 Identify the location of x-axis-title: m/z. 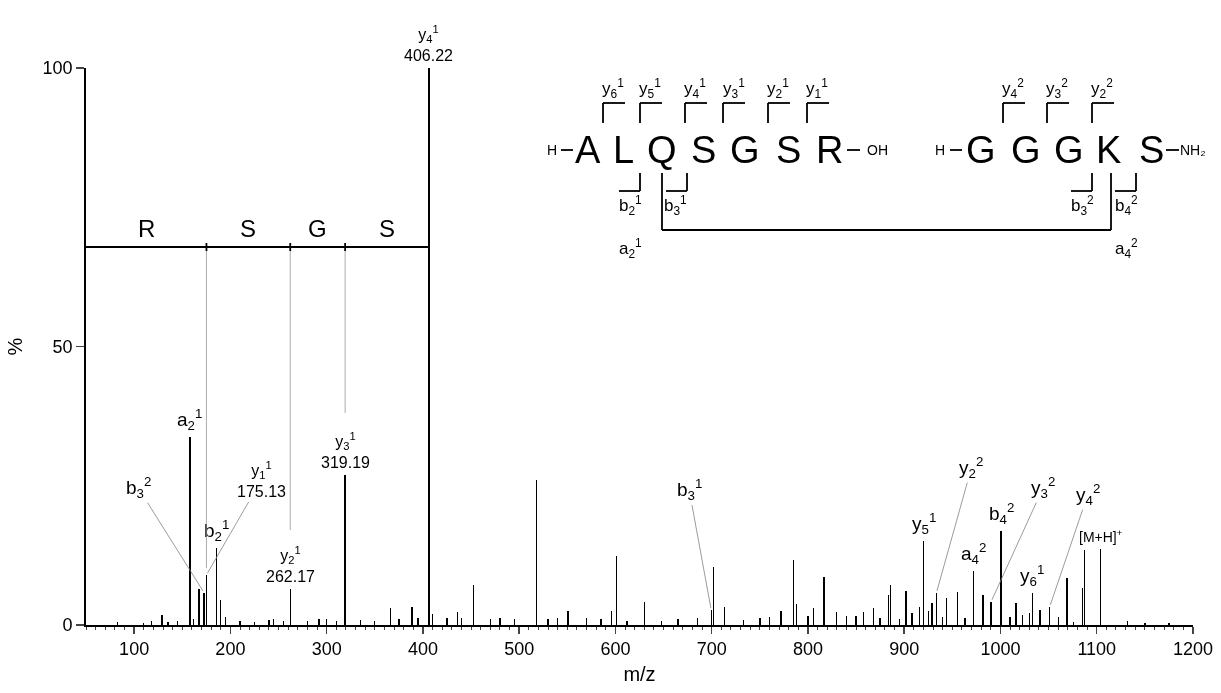
(639, 673).